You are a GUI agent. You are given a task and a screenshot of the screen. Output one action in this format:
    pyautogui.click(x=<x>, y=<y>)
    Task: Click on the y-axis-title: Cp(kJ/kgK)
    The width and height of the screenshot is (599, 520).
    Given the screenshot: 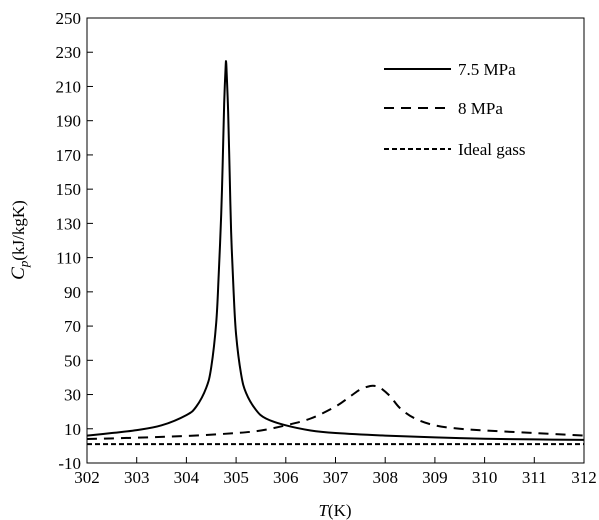 What is the action you would take?
    pyautogui.click(x=19, y=240)
    